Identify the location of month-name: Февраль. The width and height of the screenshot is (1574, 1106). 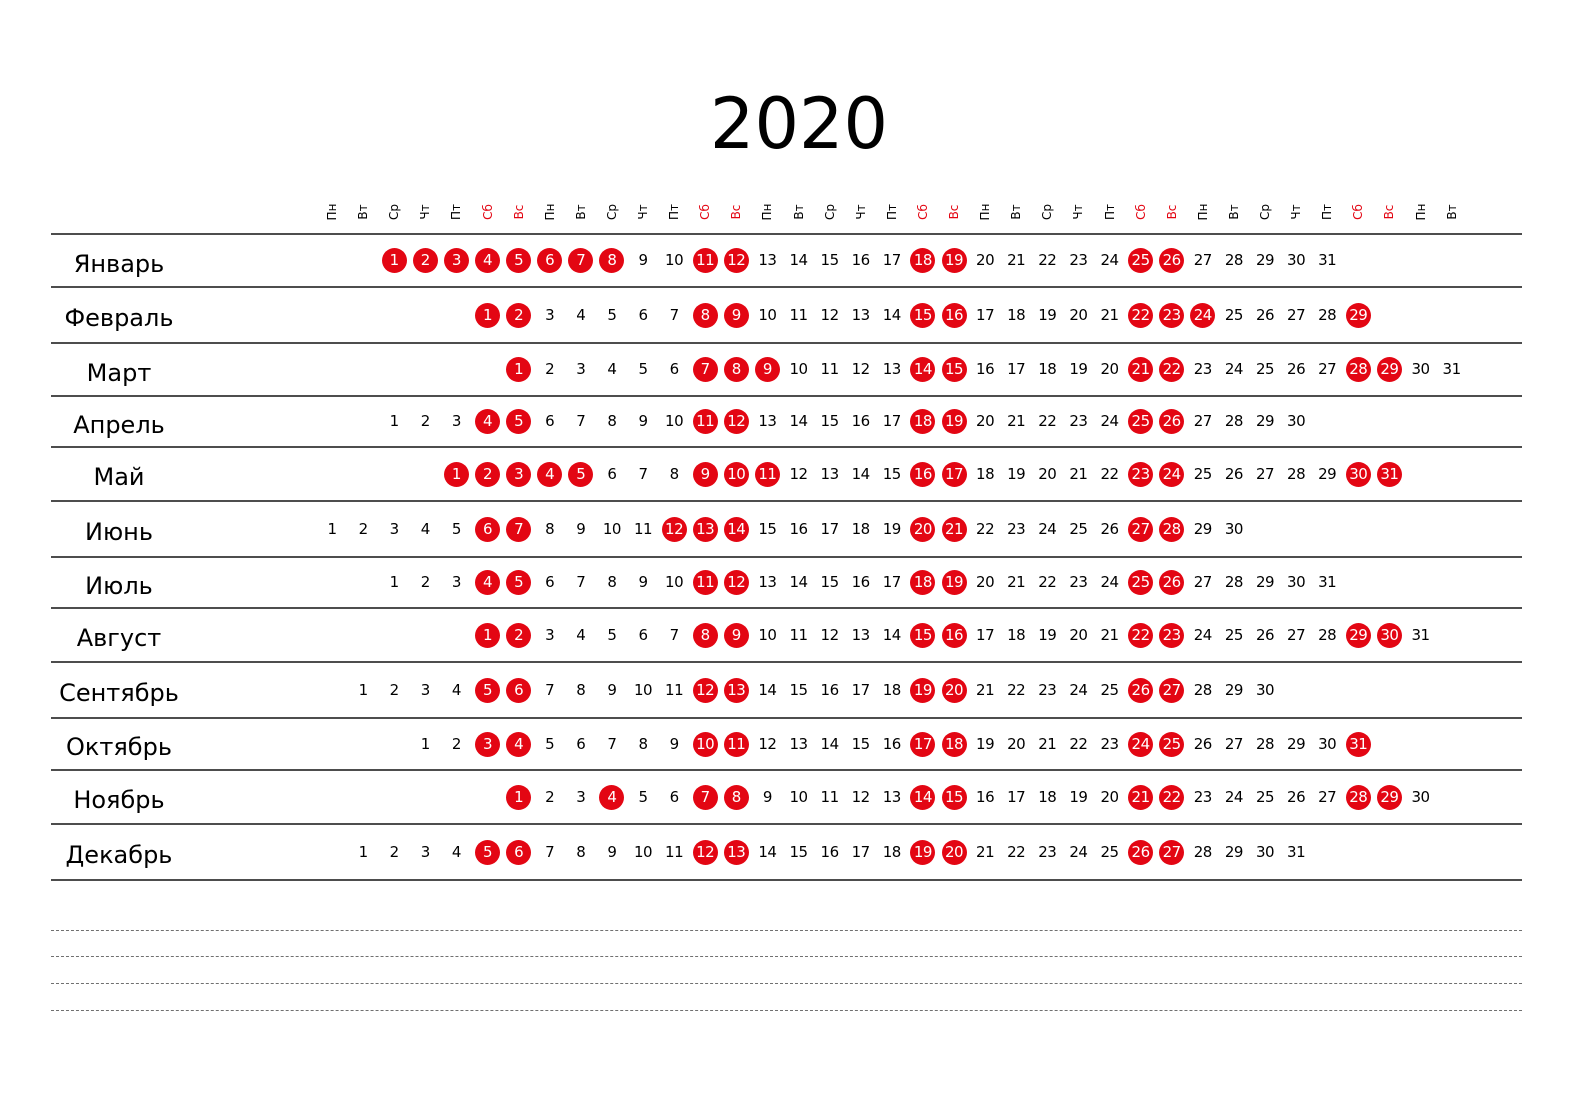
(119, 318).